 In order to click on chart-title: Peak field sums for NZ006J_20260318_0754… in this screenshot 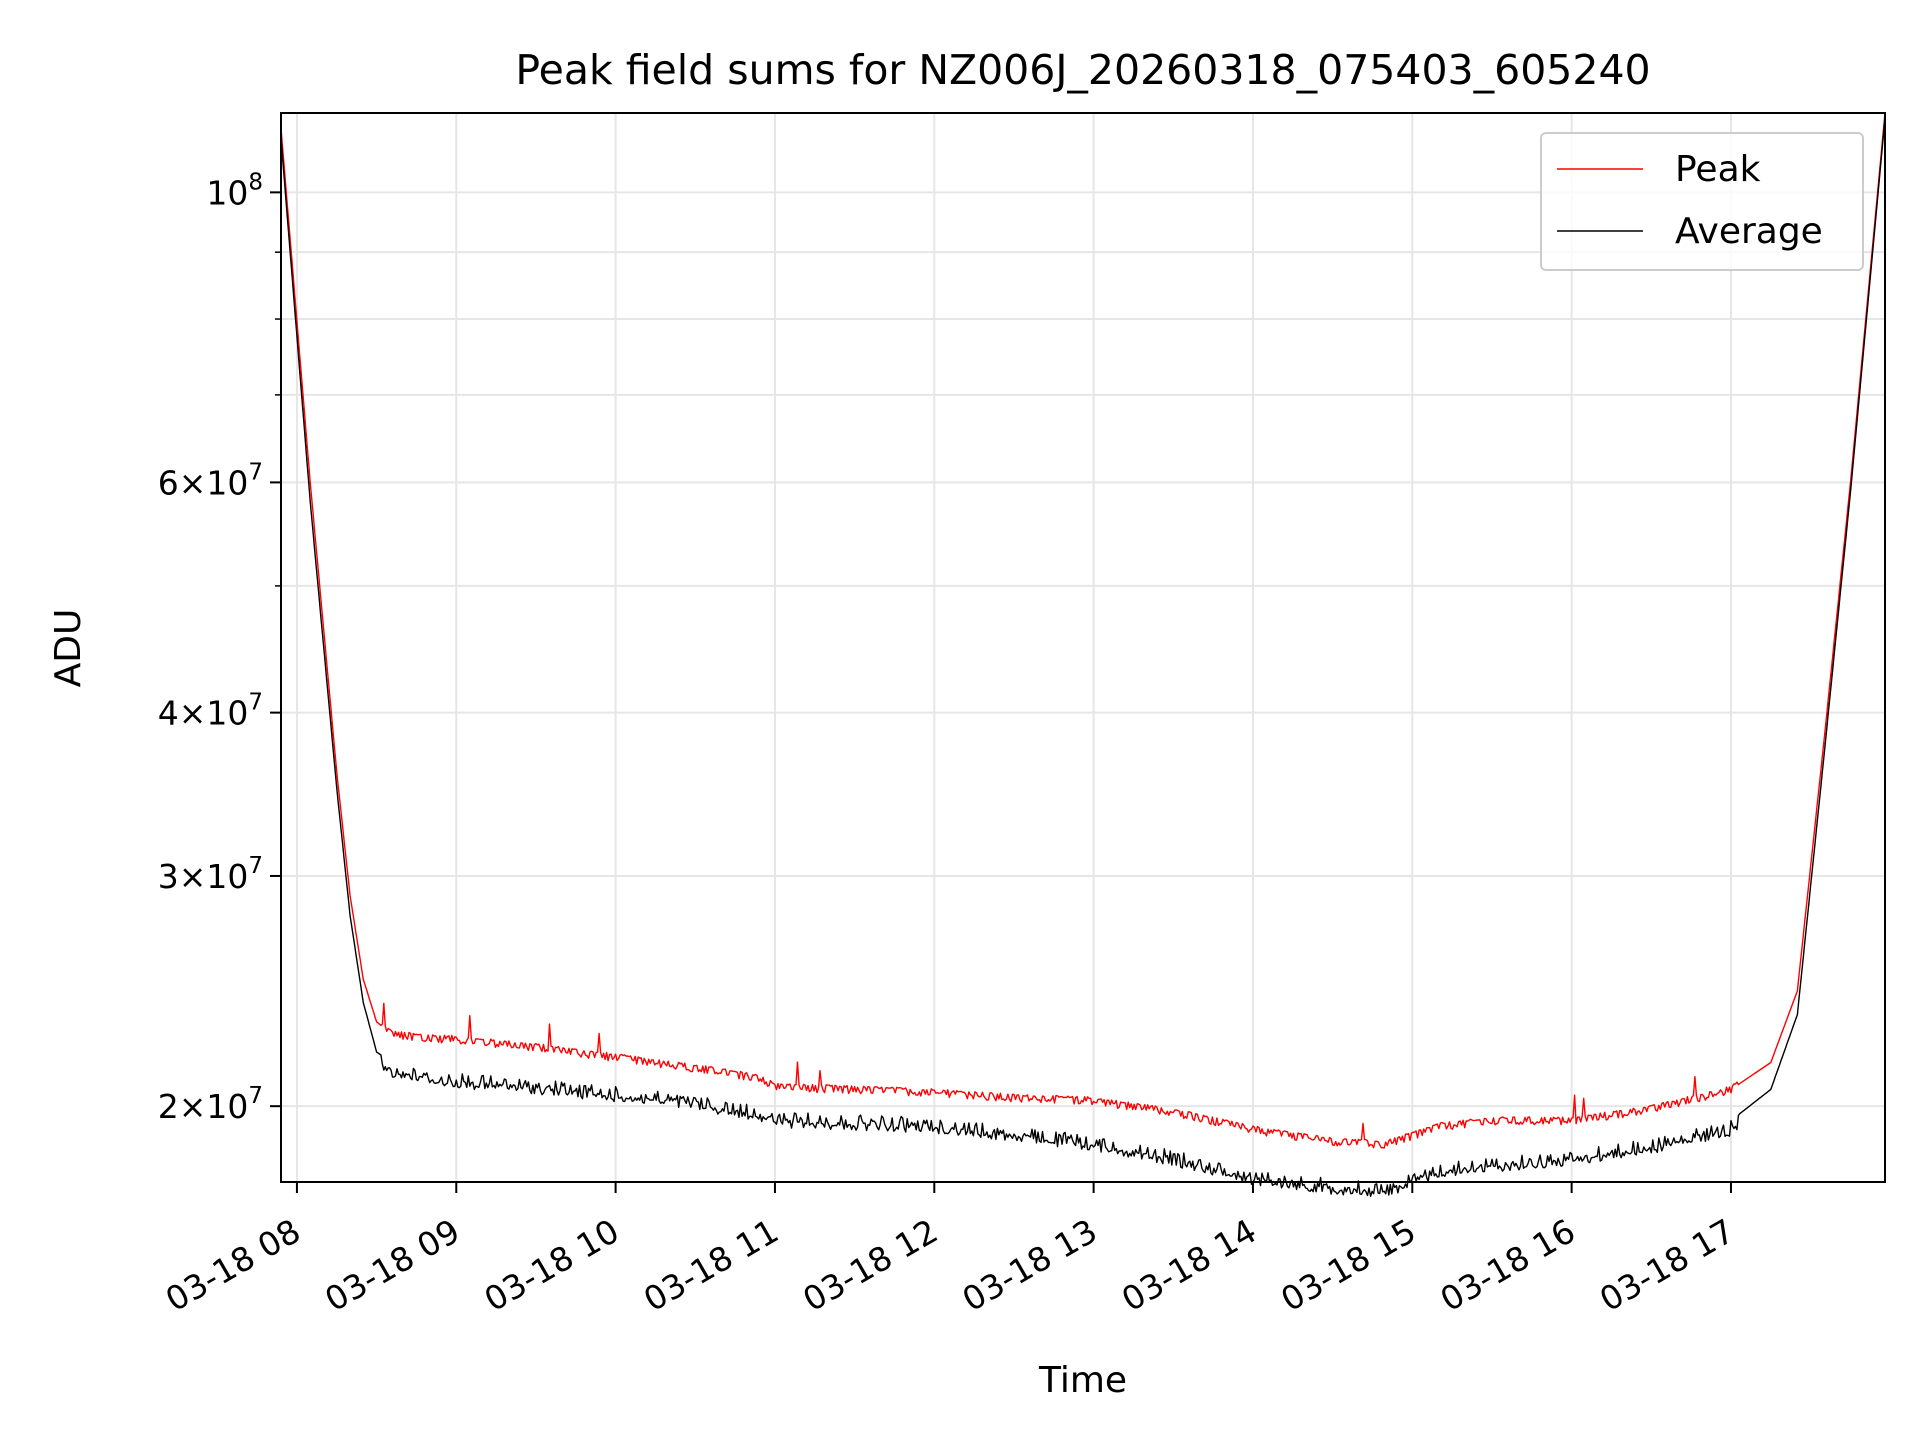, I will do `click(1082, 70)`.